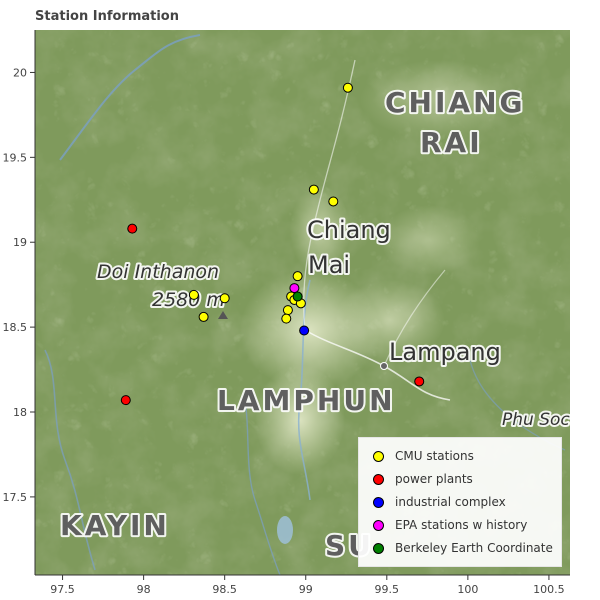 The height and width of the screenshot is (600, 600). I want to click on x-tick-label: 100, so click(467, 589).